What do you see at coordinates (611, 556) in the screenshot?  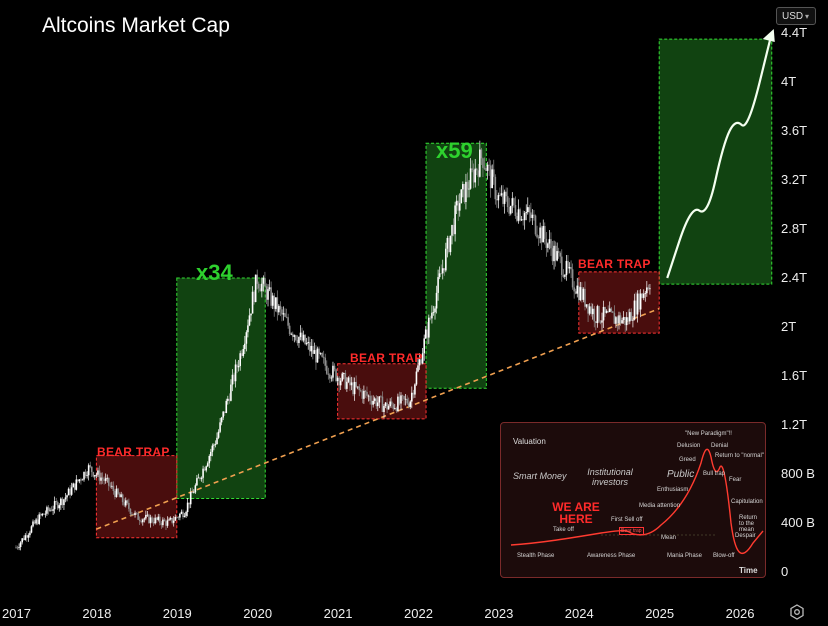 I see `phase-awareness: Awareness Phase` at bounding box center [611, 556].